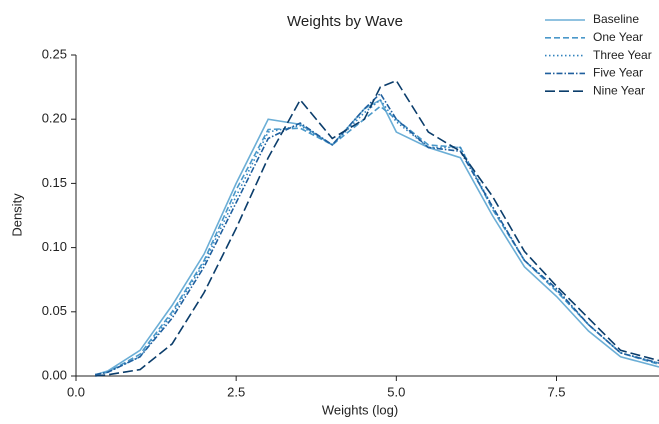 The image size is (659, 424). What do you see at coordinates (16, 215) in the screenshot?
I see `y-axis-label: Density` at bounding box center [16, 215].